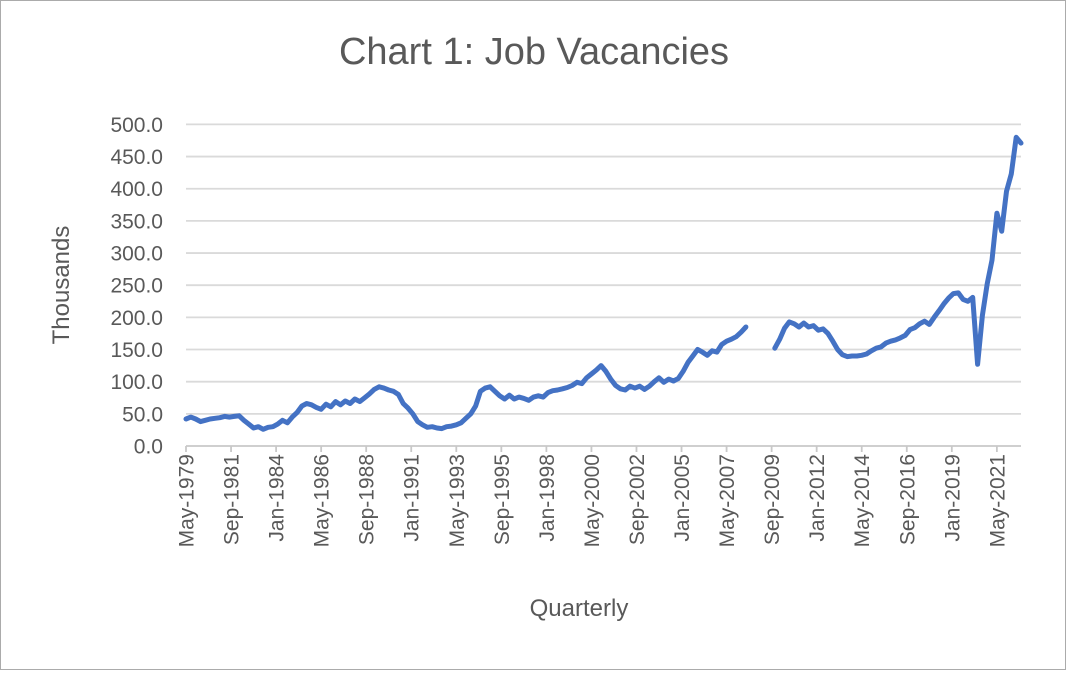 This screenshot has width=1066, height=676. Describe the element at coordinates (534, 52) in the screenshot. I see `chart-title: Chart 1: Job Vacancies` at that location.